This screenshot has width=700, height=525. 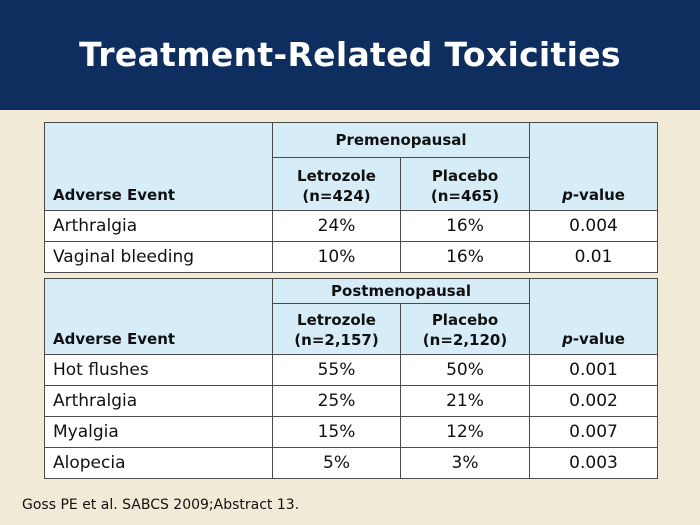 I want to click on p-value: 0.007, so click(x=594, y=432).